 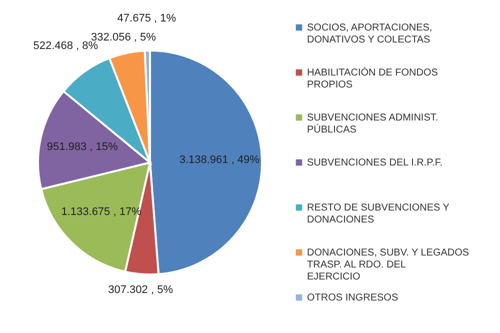 What do you see at coordinates (369, 34) in the screenshot?
I see `legend-label: SOCIOS, APORTACIONES, DONATIVOS Y COLECTAS` at bounding box center [369, 34].